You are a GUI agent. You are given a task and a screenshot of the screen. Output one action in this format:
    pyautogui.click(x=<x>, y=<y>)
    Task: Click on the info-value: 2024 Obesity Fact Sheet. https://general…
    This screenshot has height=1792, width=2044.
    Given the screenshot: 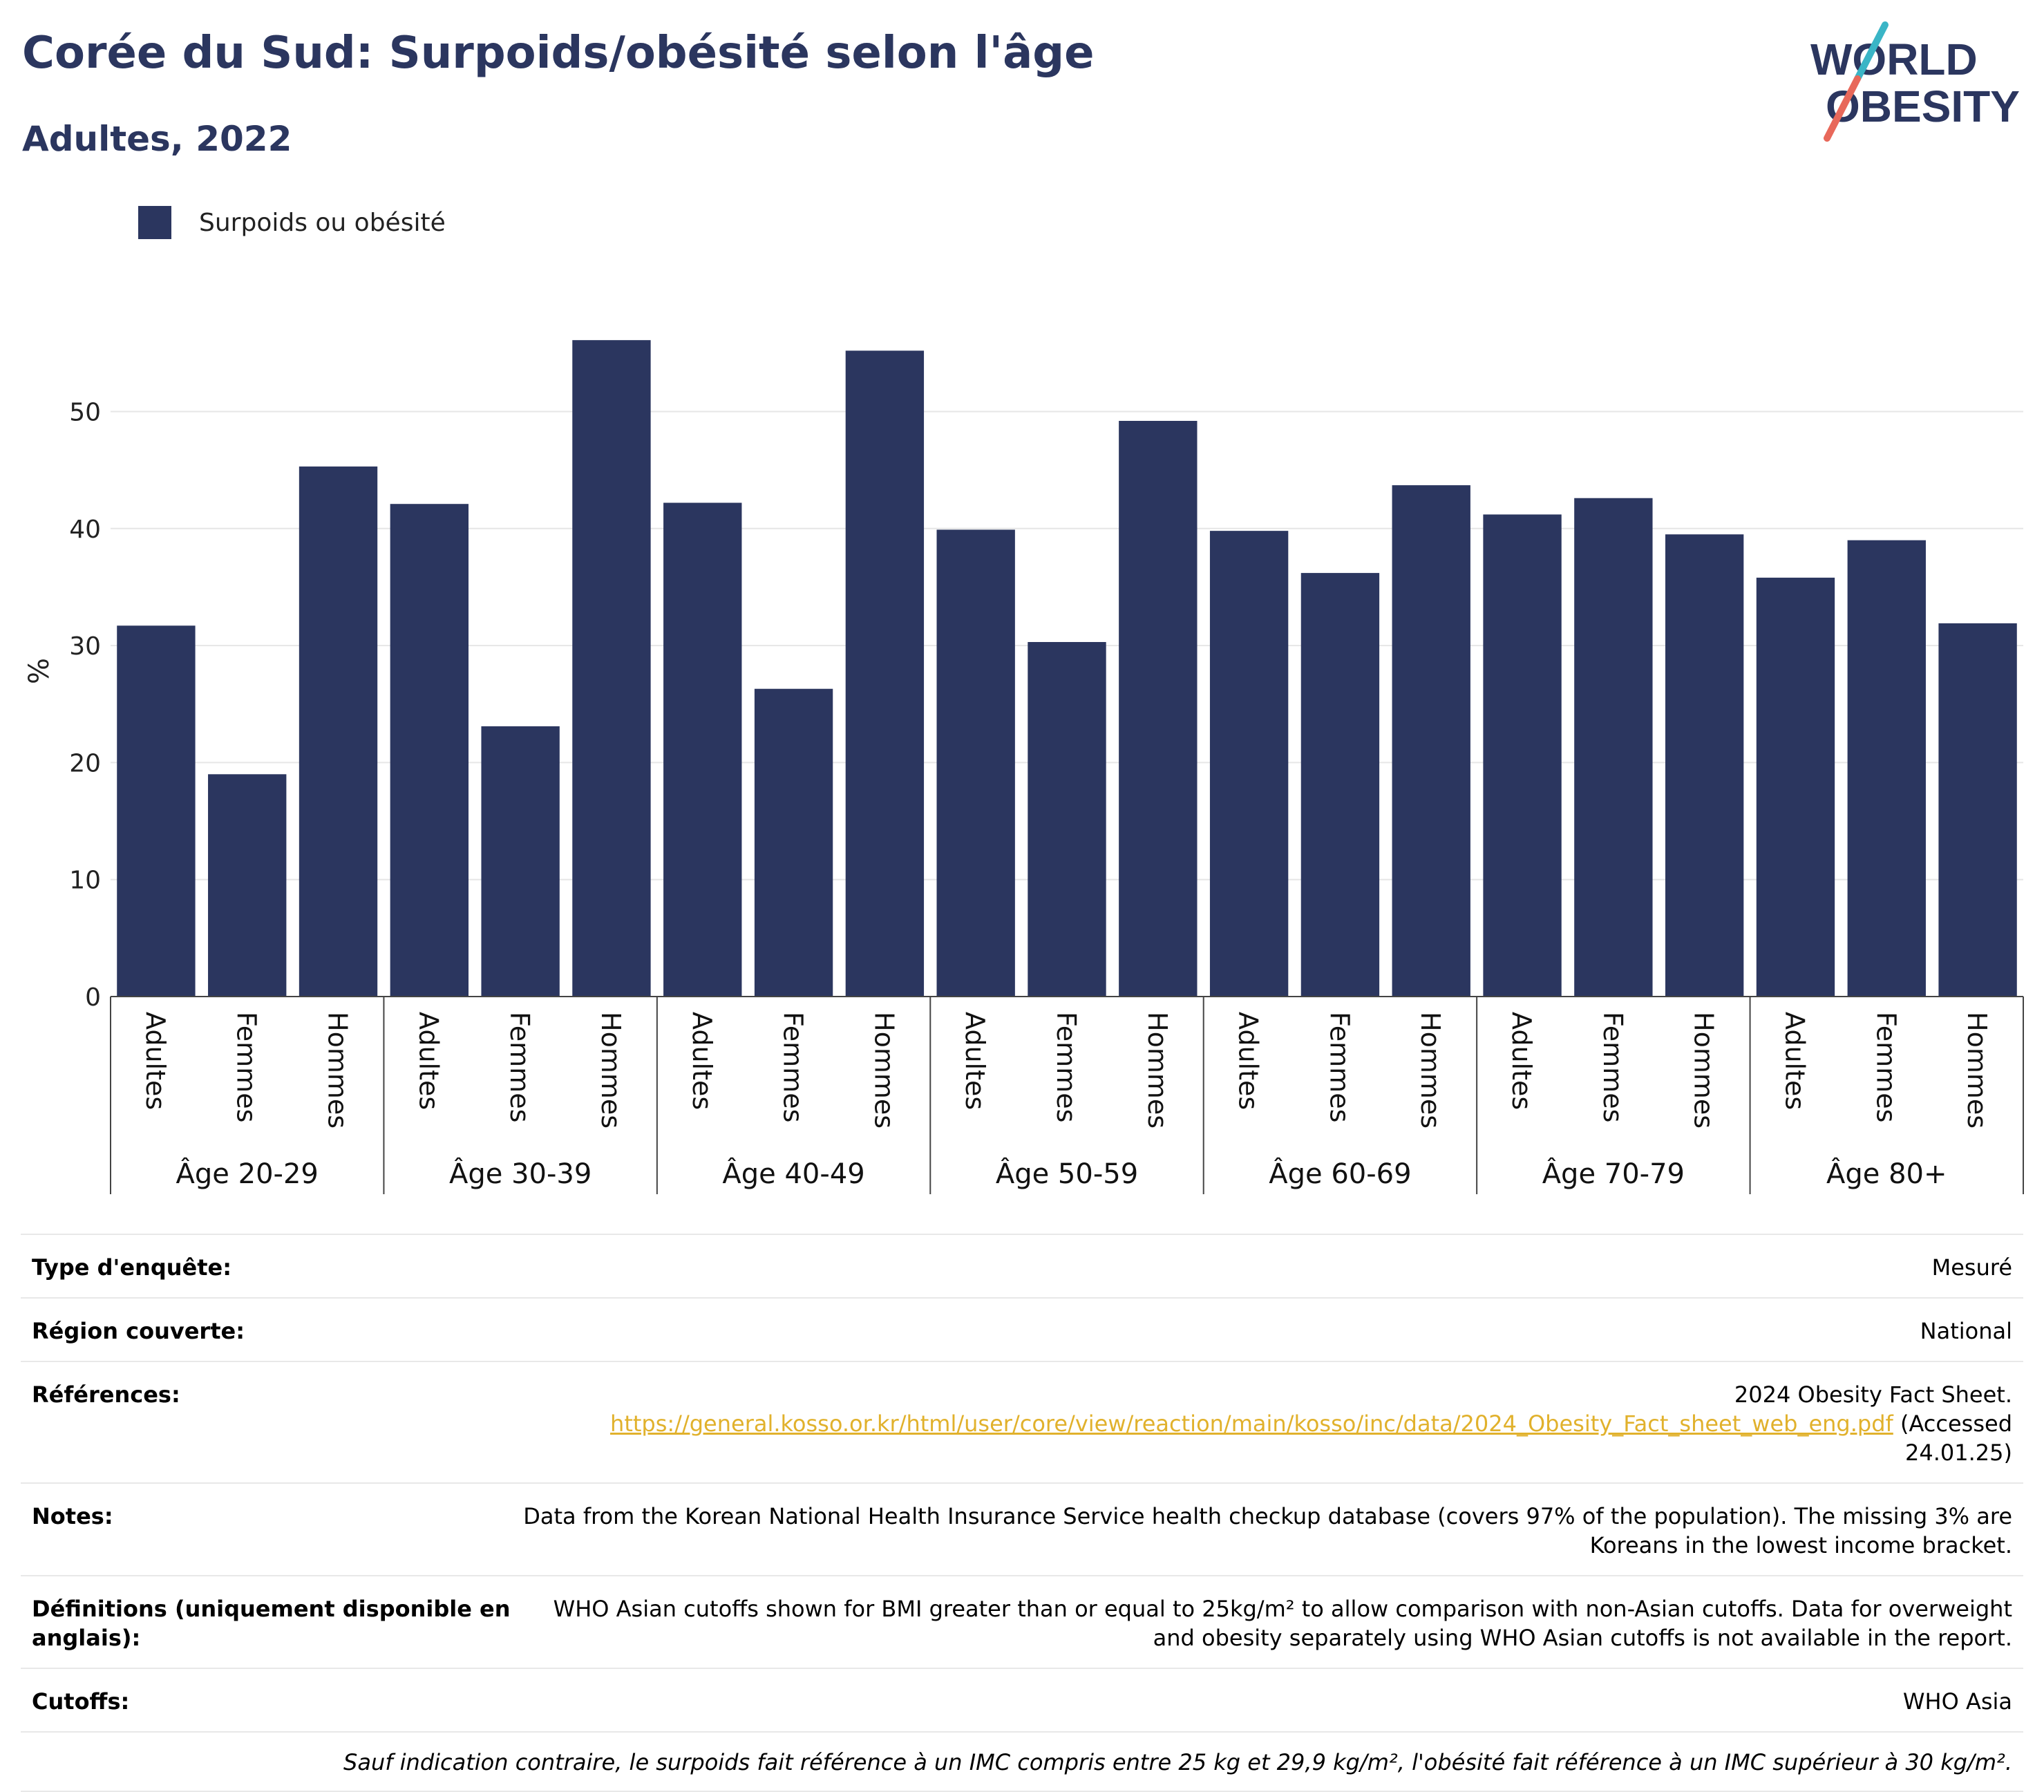 What is the action you would take?
    pyautogui.click(x=1263, y=1424)
    